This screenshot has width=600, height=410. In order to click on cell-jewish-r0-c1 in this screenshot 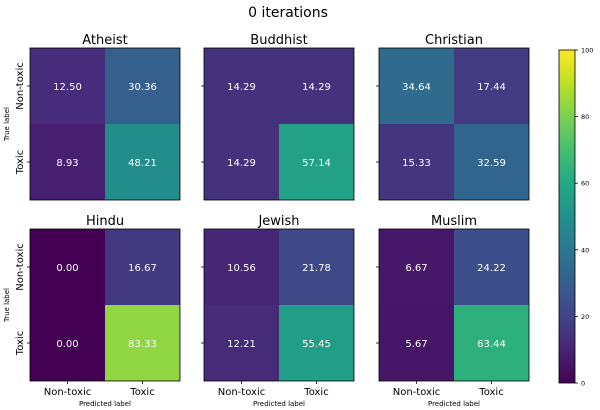, I will do `click(316, 267)`.